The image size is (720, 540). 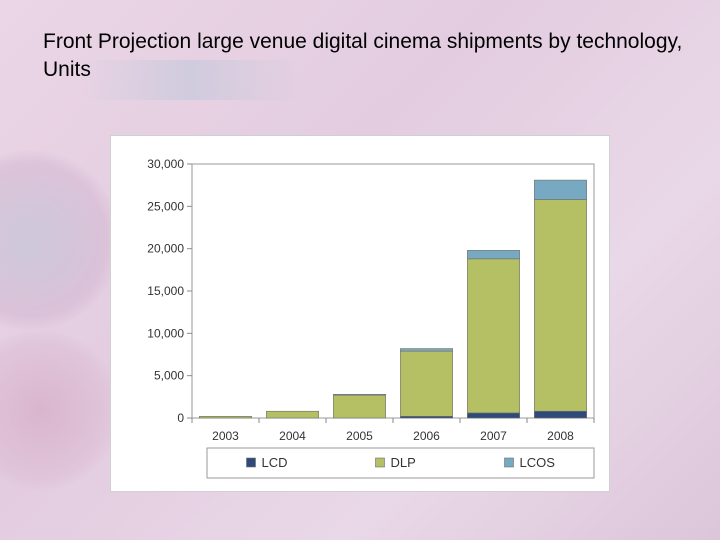 What do you see at coordinates (169, 376) in the screenshot?
I see `y-tick-label: 5,000` at bounding box center [169, 376].